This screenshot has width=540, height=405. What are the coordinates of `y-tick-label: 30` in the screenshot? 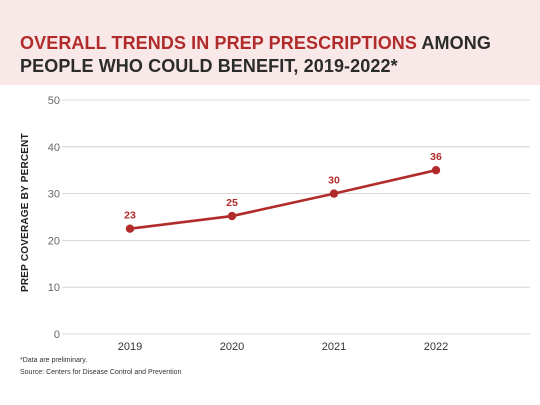 It's located at (54, 195).